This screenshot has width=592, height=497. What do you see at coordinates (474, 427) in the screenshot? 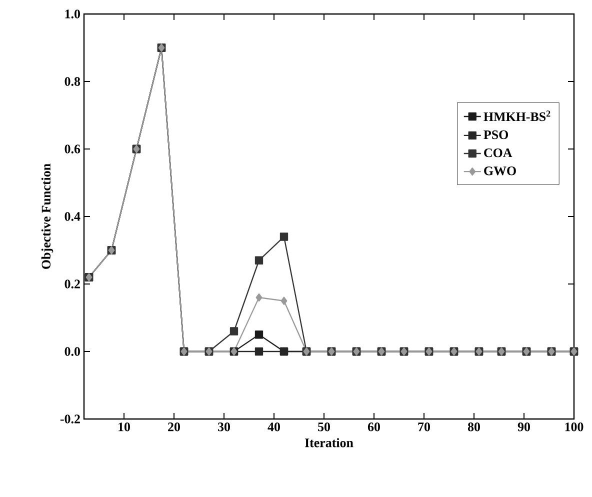
I see `x-tick-label: 80` at bounding box center [474, 427].